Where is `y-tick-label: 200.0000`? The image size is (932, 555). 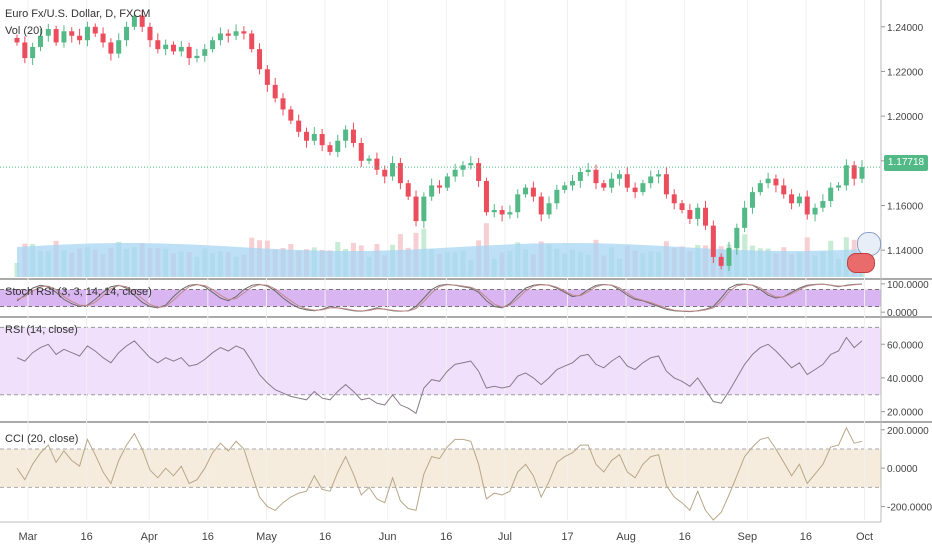 y-tick-label: 200.0000 is located at coordinates (908, 431).